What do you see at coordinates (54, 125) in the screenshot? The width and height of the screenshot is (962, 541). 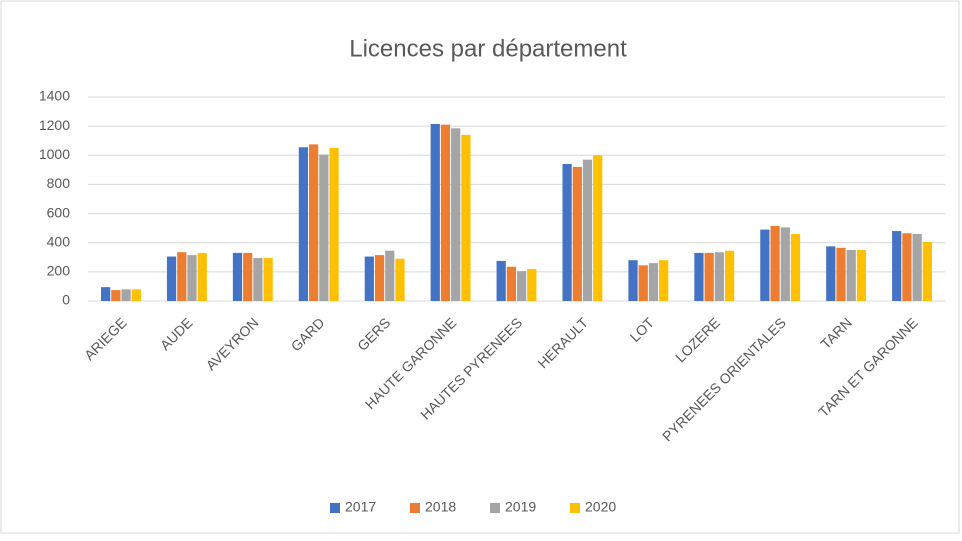 I see `y-tick-label: 1200` at bounding box center [54, 125].